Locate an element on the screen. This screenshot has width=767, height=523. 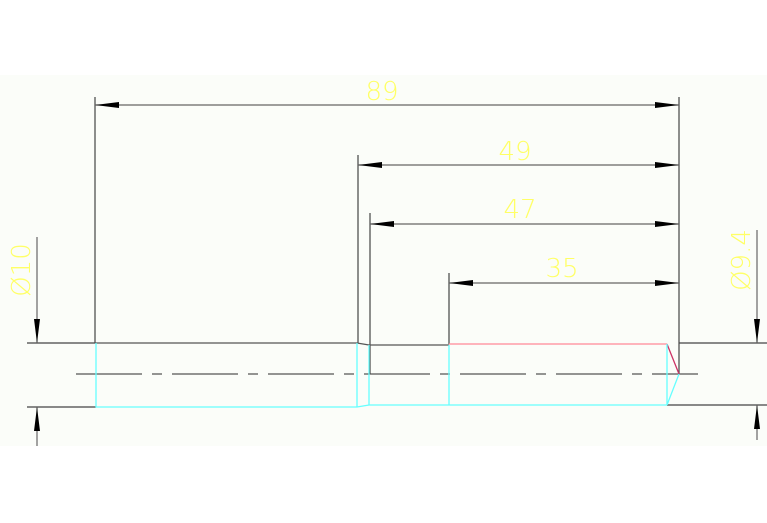
dim-text-89: 89 is located at coordinates (381, 92).